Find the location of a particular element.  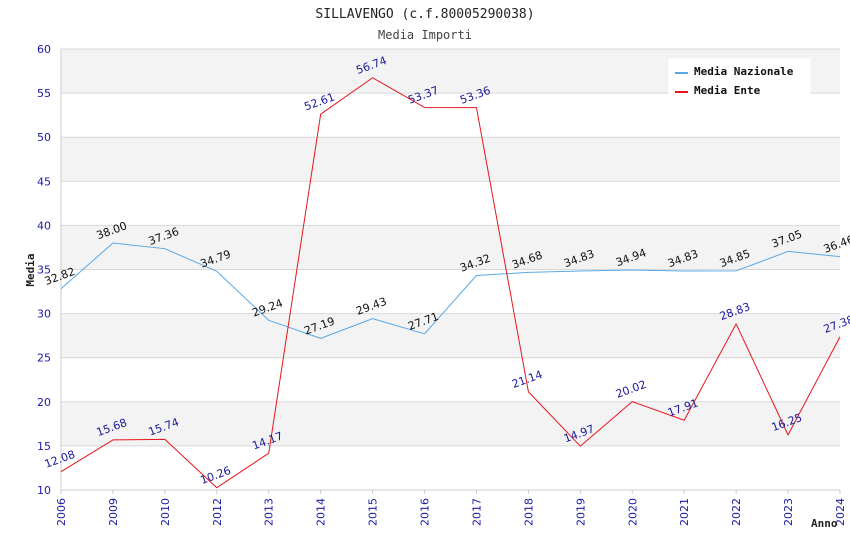

x-tick-label: 2018 is located at coordinates (528, 512).